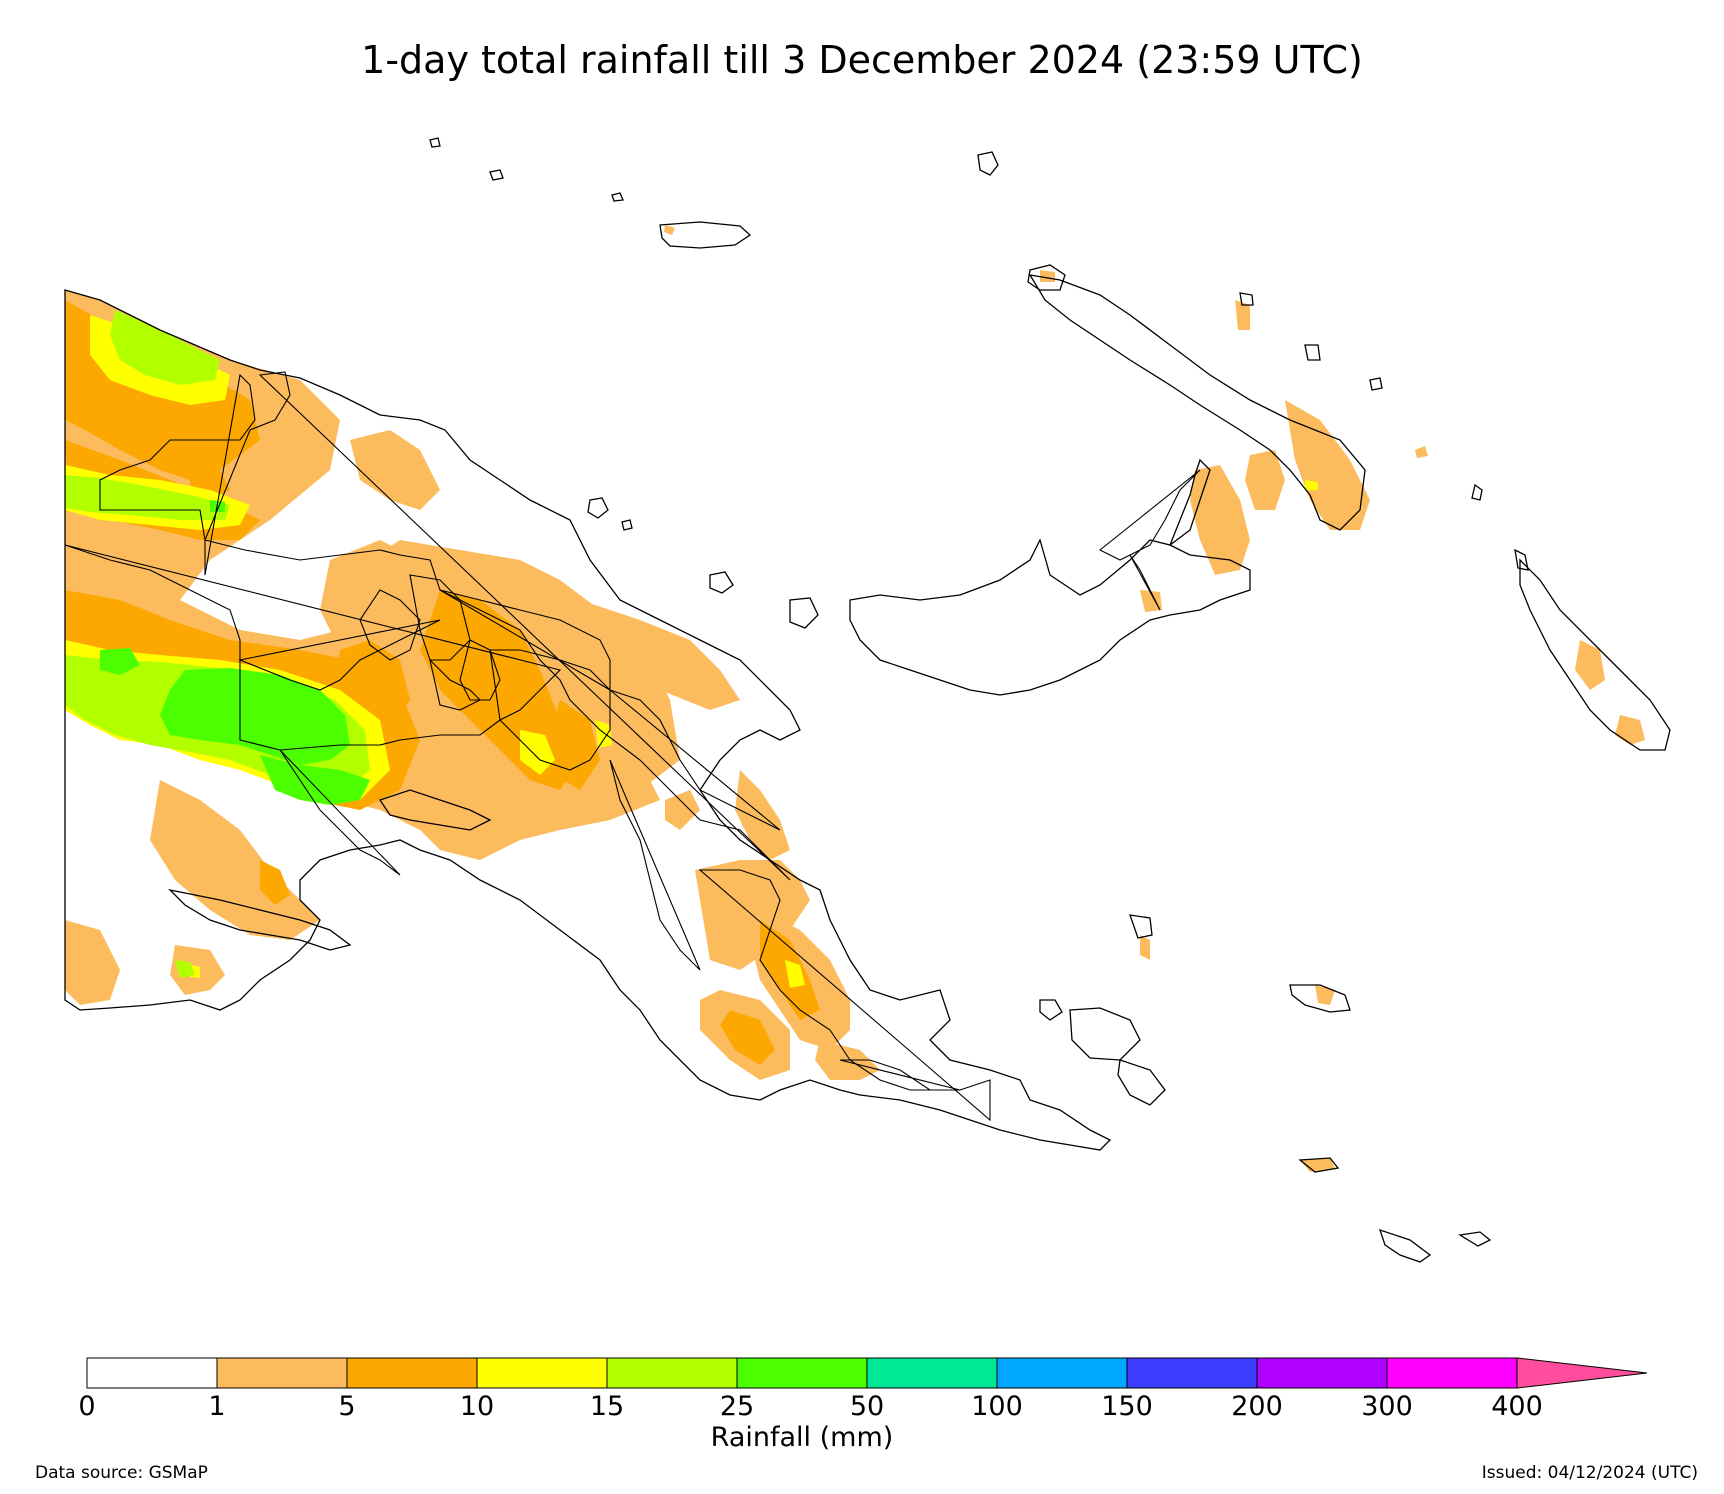  I want to click on long-island-outline, so click(721, 582).